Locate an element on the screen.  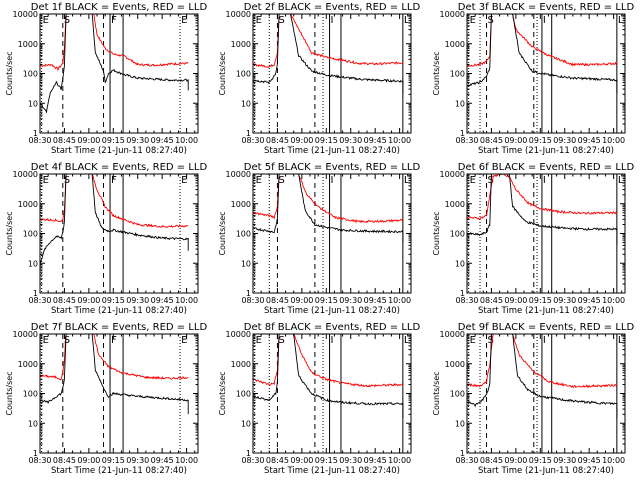
panel-title: Det 1f BLACK = Events, RED = LLD is located at coordinates (119, 7).